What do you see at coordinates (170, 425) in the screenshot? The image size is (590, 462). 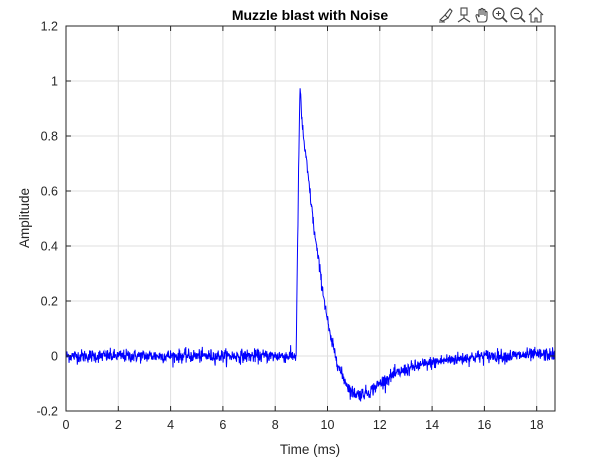 I see `x-tick-label: 4` at bounding box center [170, 425].